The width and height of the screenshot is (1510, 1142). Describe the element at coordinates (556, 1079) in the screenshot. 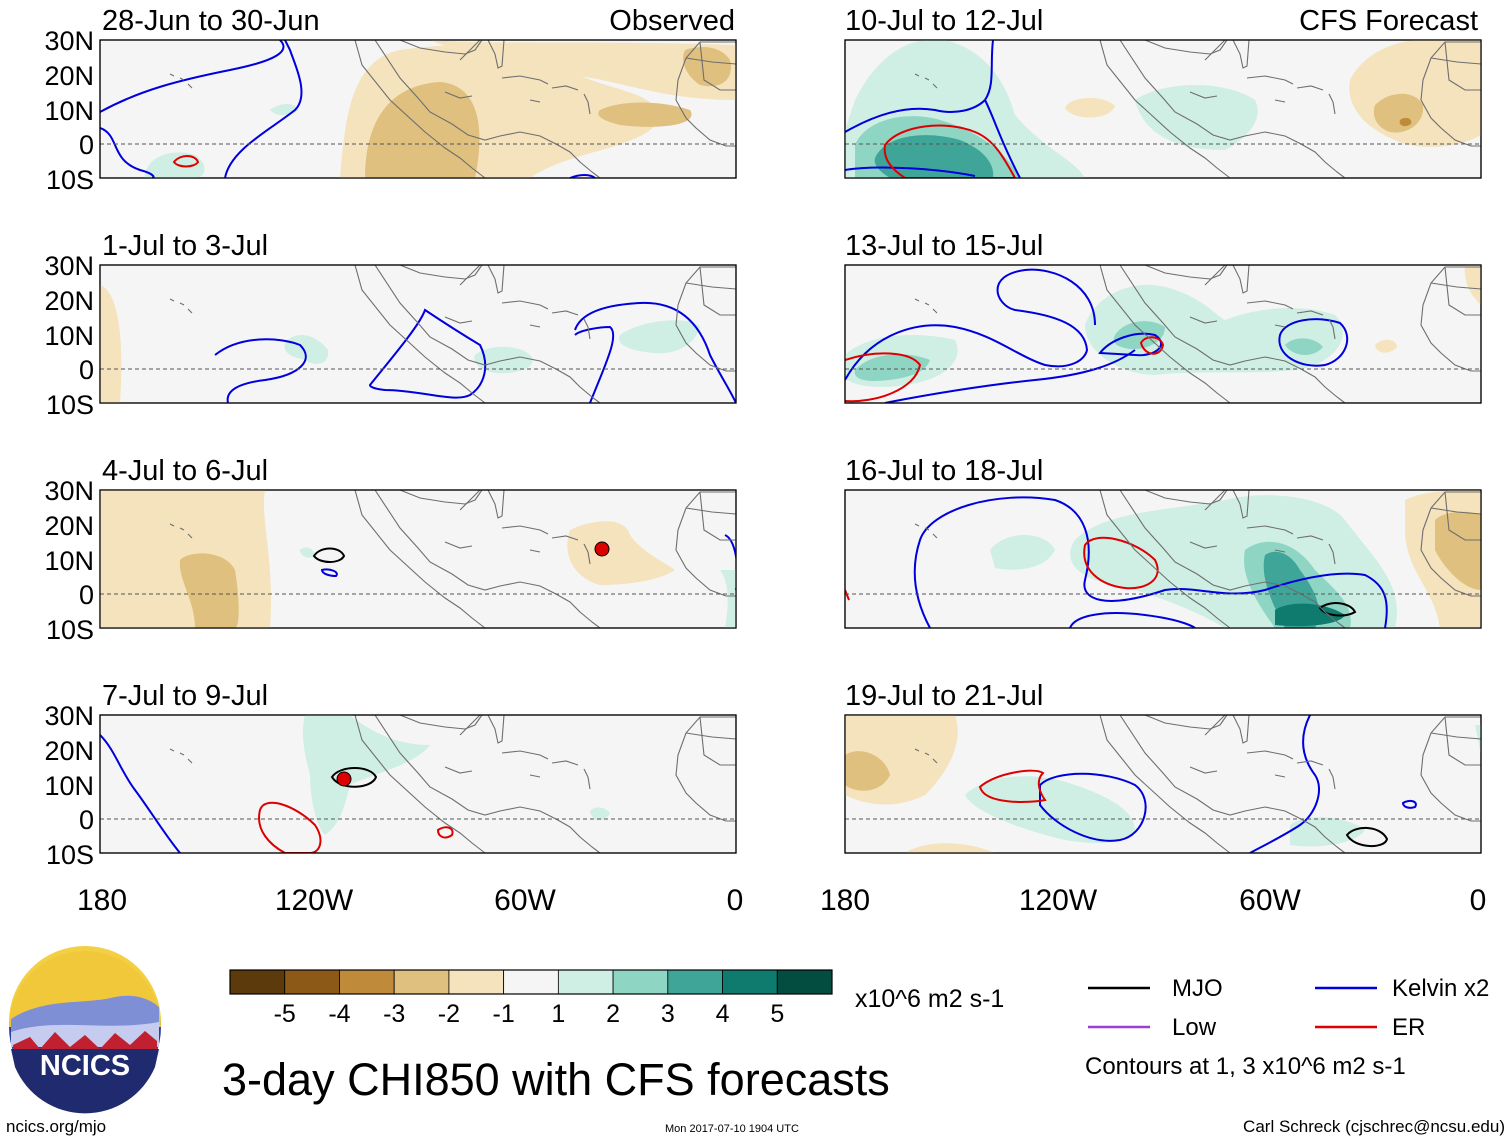

I see `chart-title: 3-day CHI850 with CFS forecasts` at that location.